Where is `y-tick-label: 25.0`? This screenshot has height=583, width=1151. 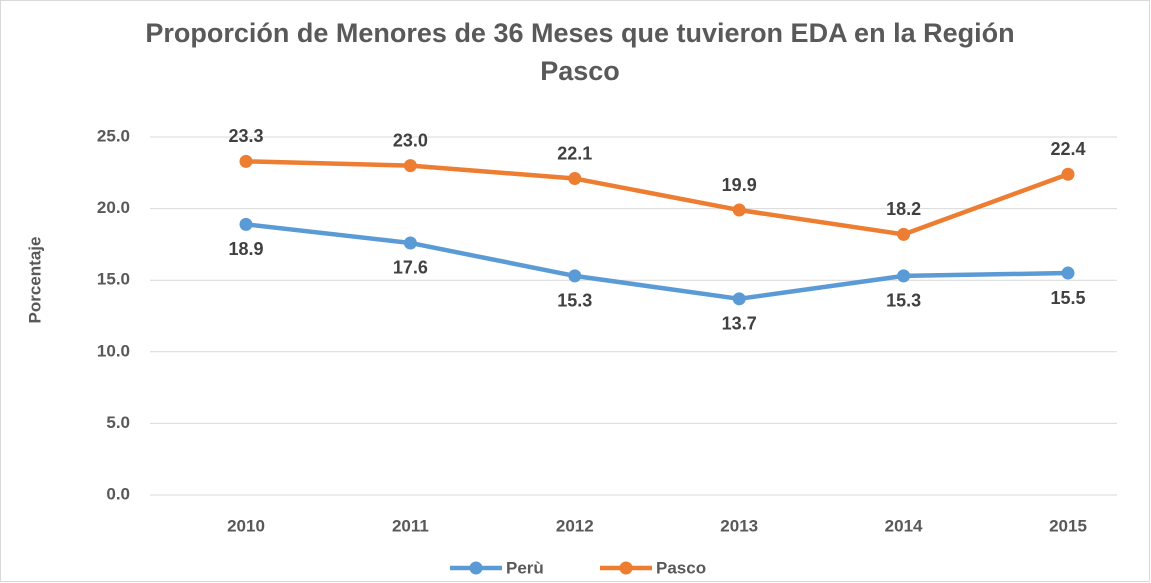 y-tick-label: 25.0 is located at coordinates (113, 135).